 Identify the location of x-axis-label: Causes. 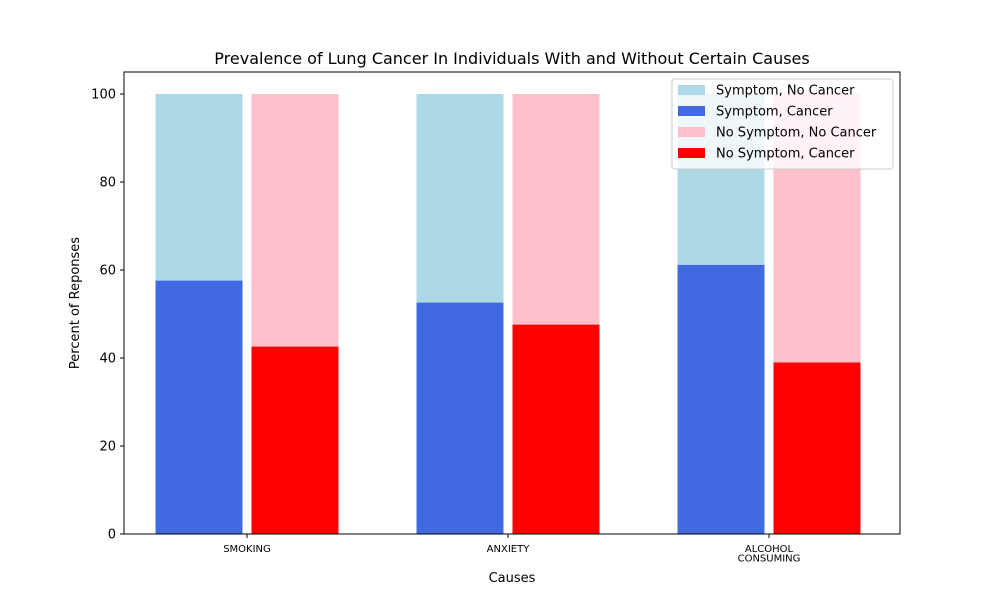
(512, 578).